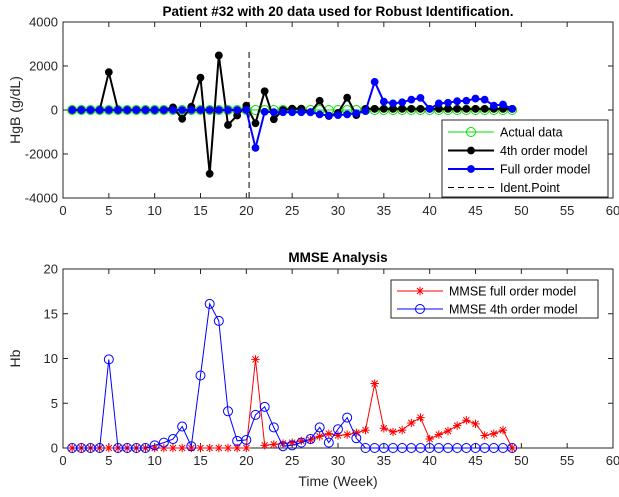  What do you see at coordinates (154, 460) in the screenshot?
I see `x-tick-label: 10` at bounding box center [154, 460].